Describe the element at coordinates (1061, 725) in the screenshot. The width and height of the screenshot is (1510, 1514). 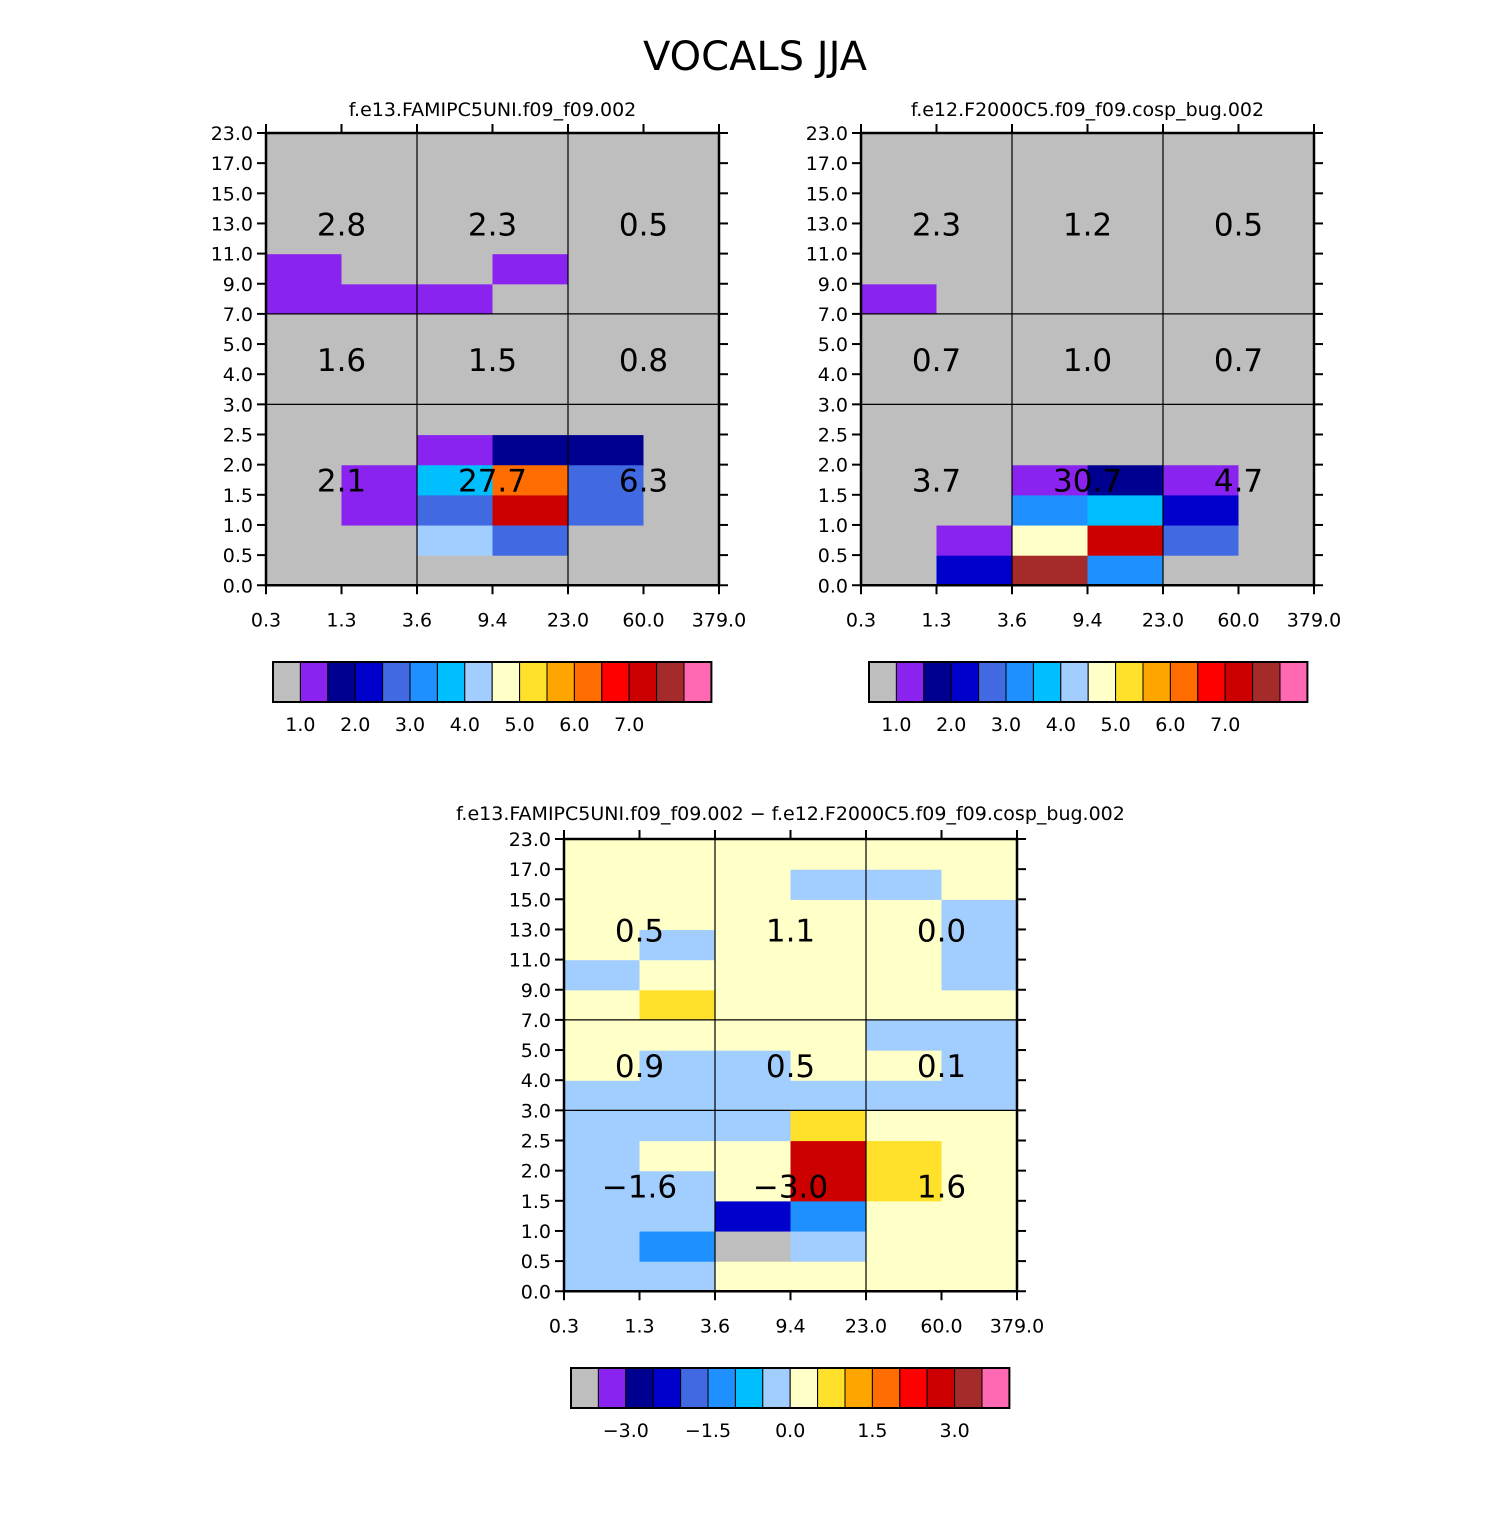
I see `colorbar-label: 4.0` at that location.